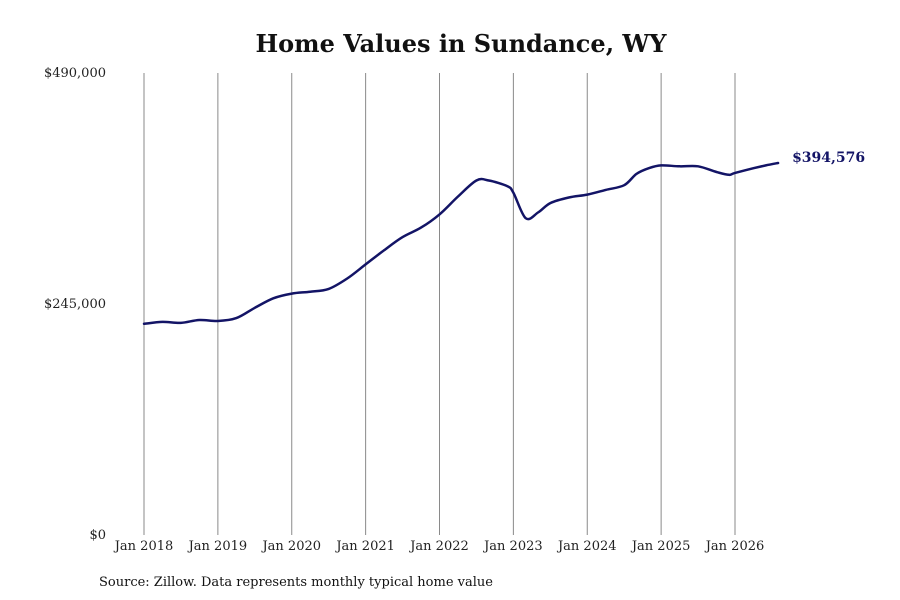  I want to click on x-tick-label: Jan 2018, so click(143, 546).